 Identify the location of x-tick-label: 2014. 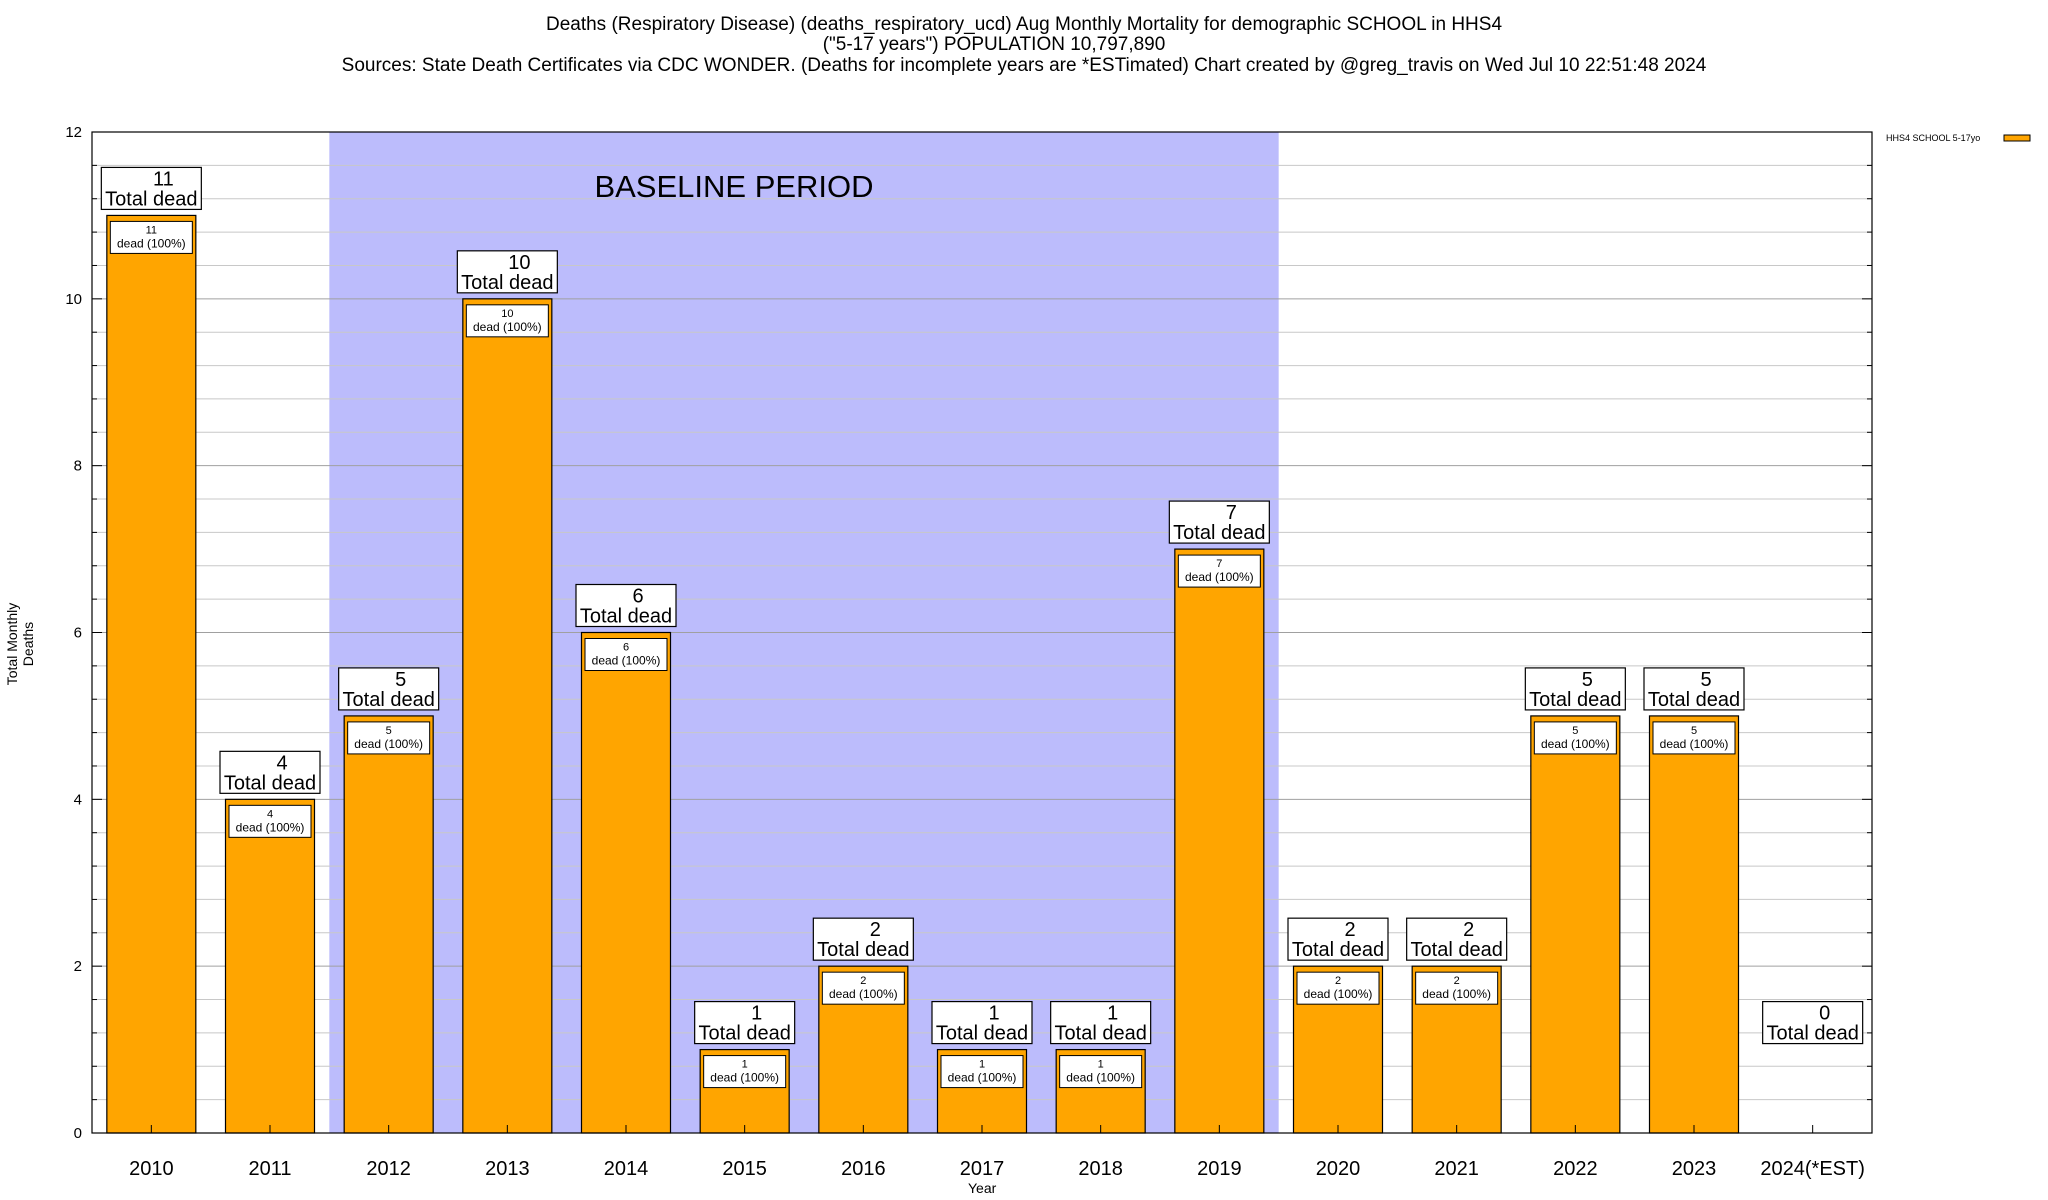
(626, 1169).